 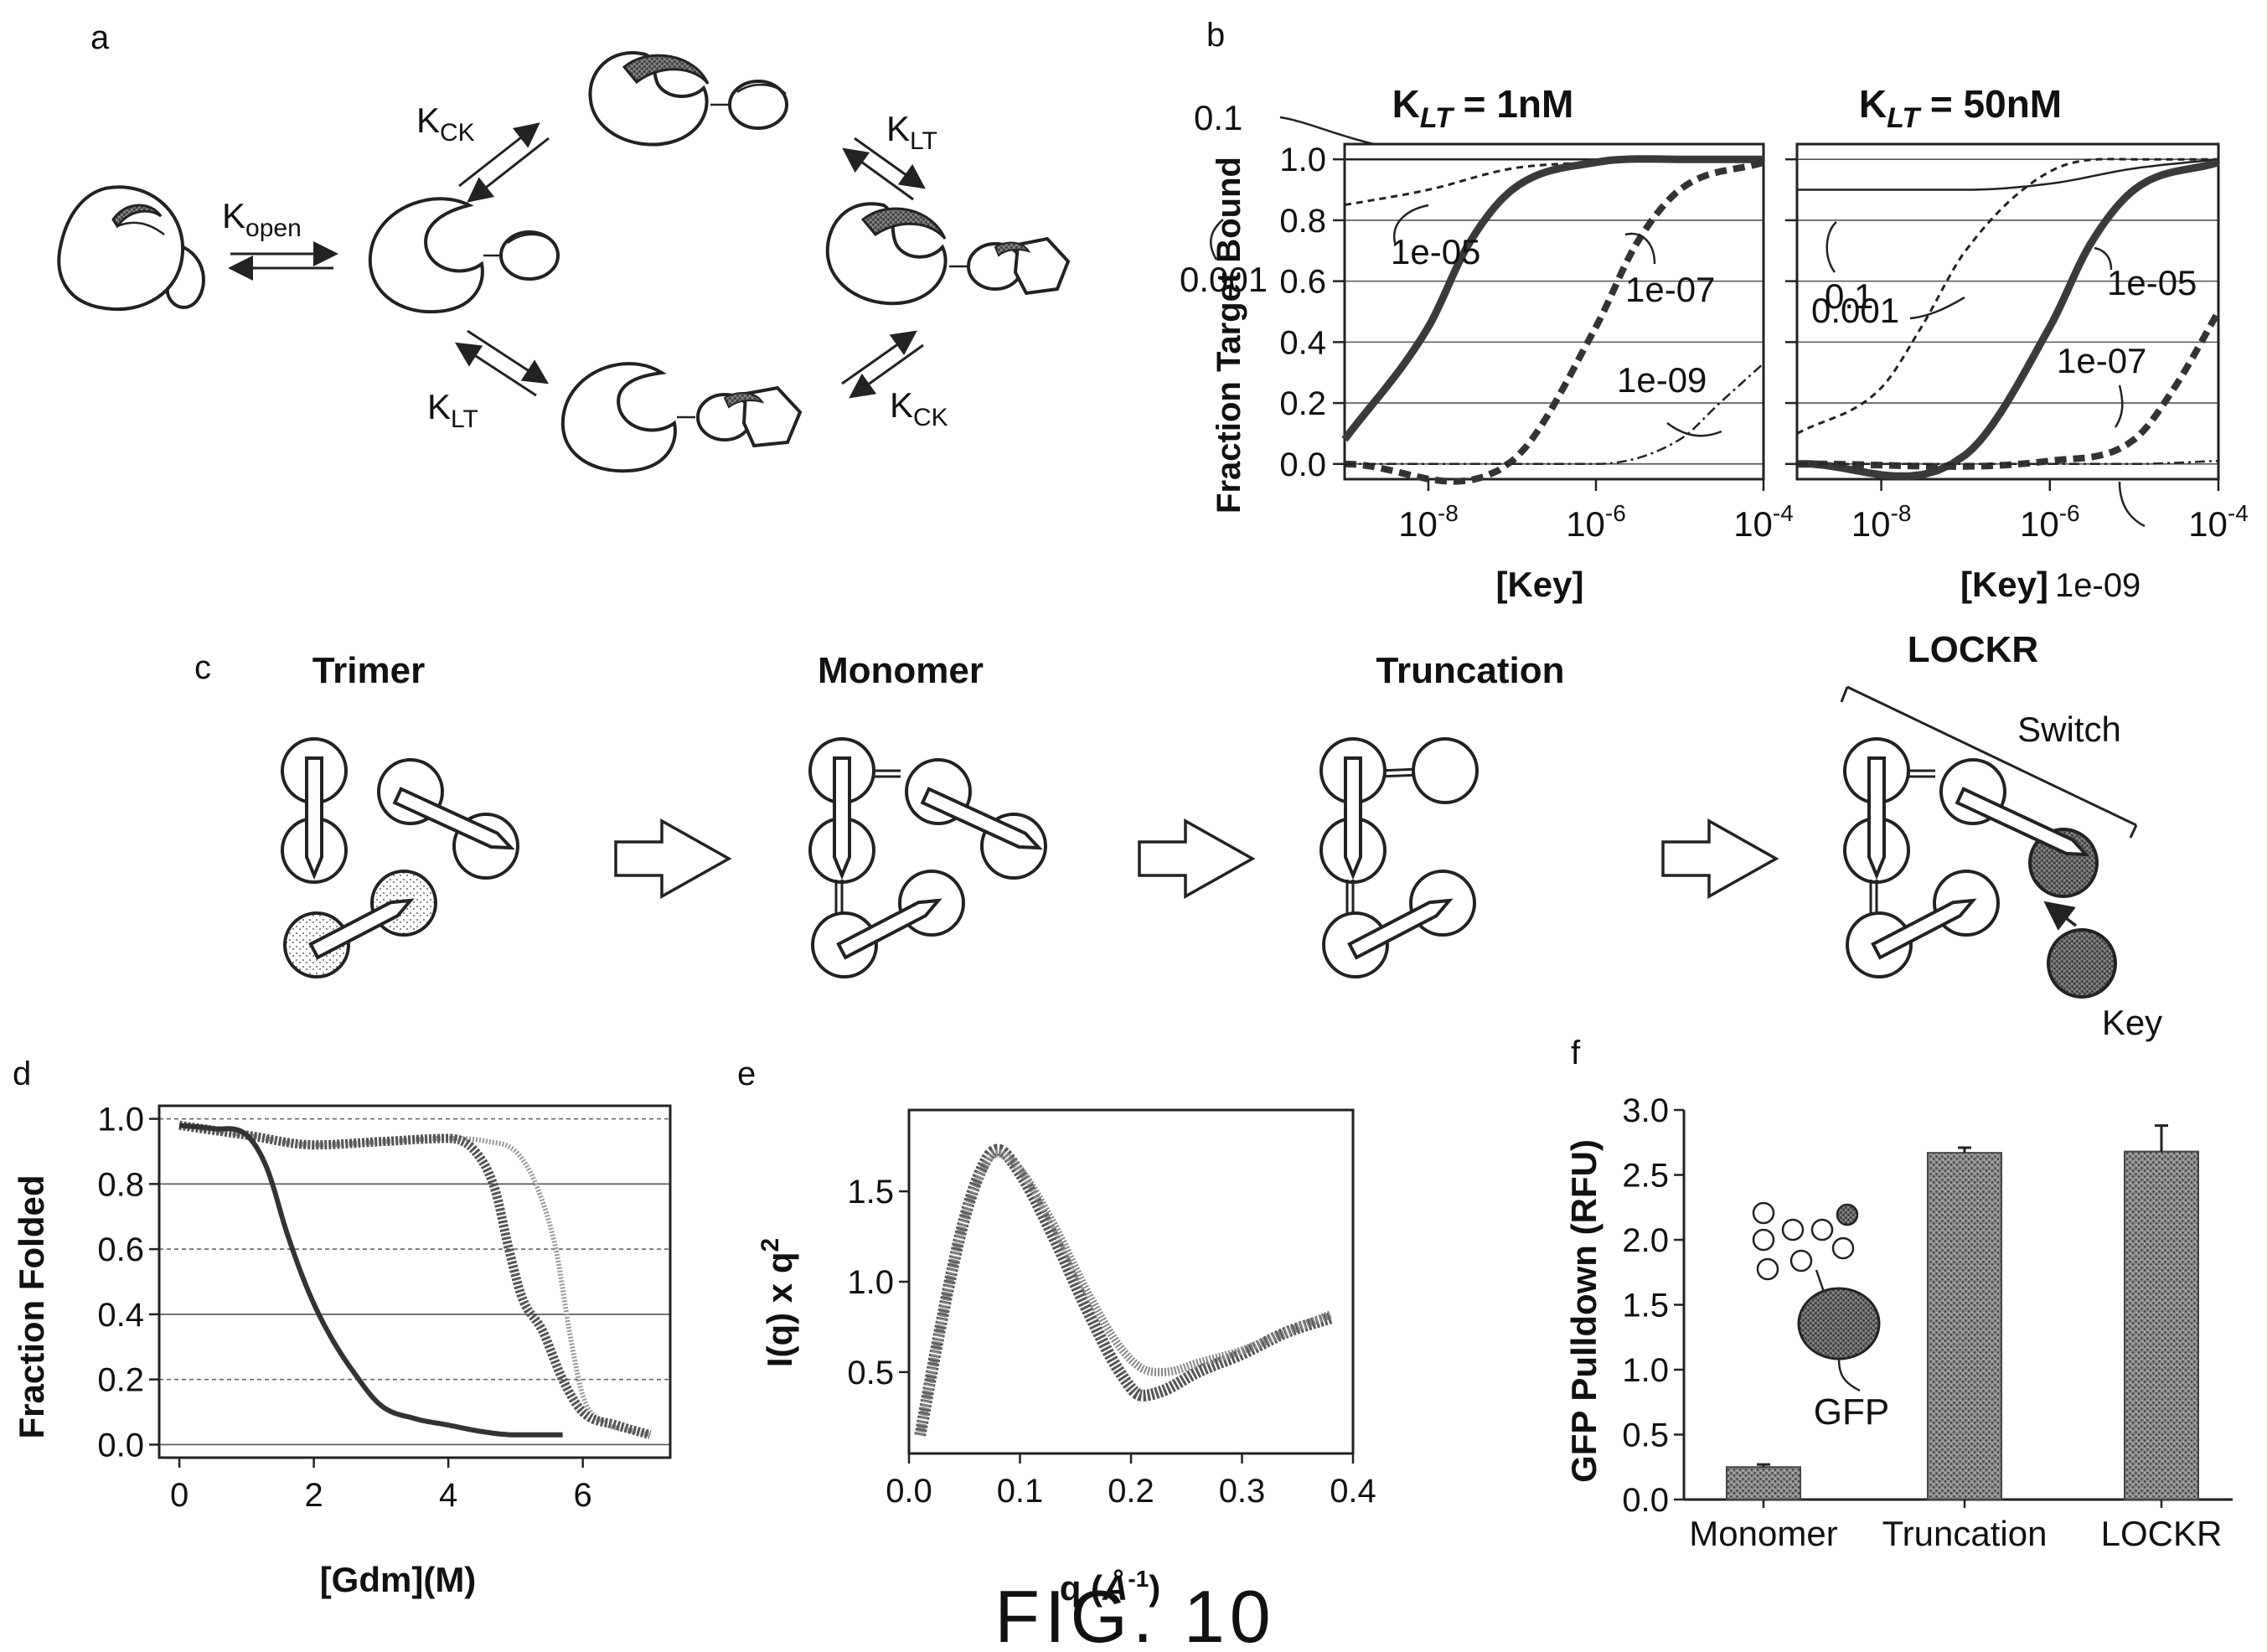 I want to click on label-0.001: 0.001, so click(x=1855, y=310).